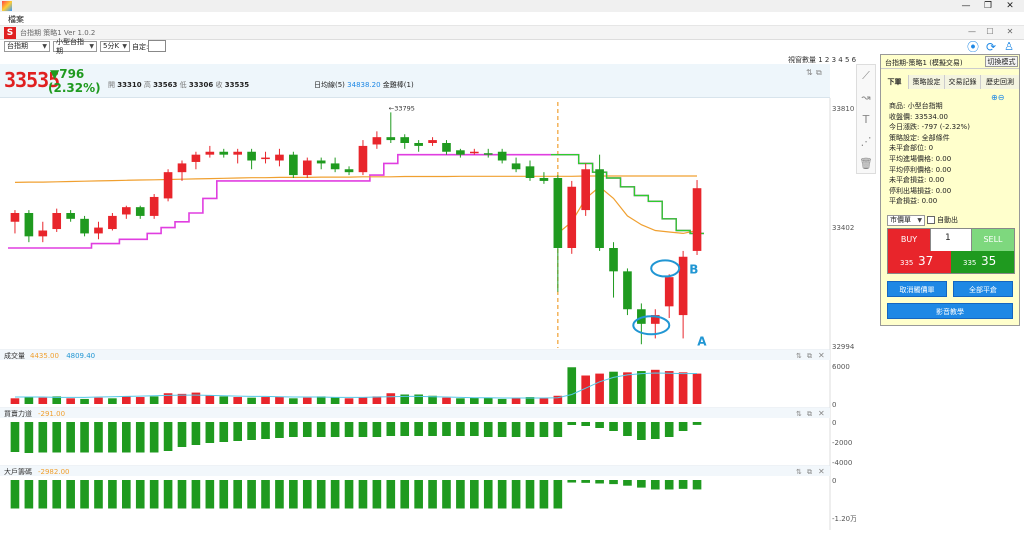 The height and width of the screenshot is (540, 1024). I want to click on interval-select: 5分K ▼, so click(115, 46).